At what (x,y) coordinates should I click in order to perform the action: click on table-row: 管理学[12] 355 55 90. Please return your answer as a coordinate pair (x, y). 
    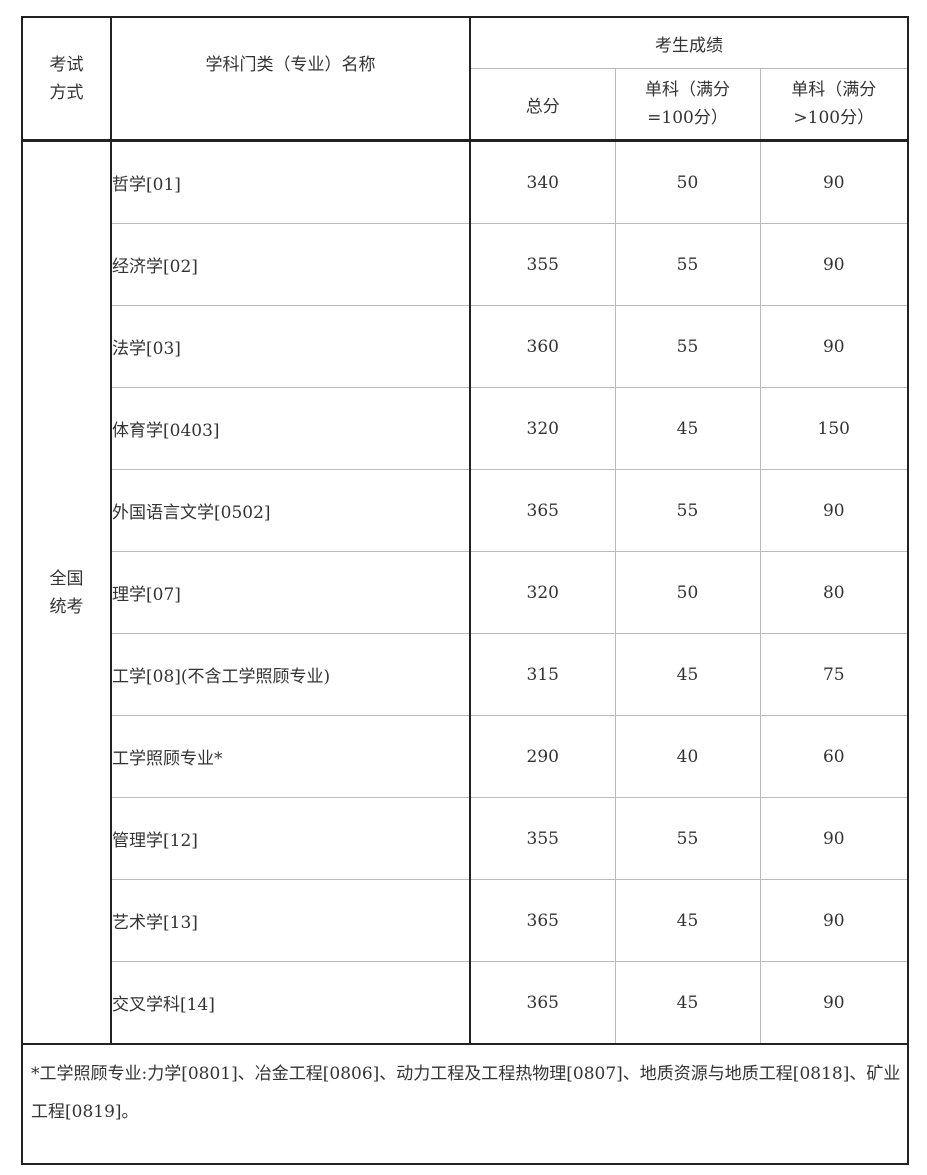
    Looking at the image, I should click on (466, 838).